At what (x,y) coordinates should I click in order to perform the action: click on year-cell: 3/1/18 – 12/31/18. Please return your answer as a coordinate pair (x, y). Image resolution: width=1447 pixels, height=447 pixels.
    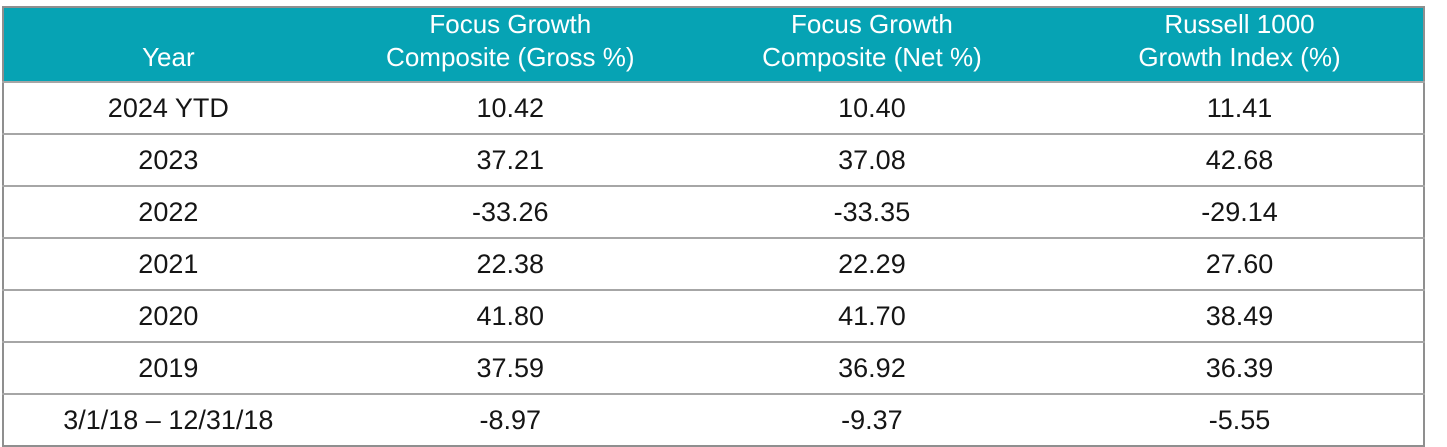
    Looking at the image, I should click on (168, 419).